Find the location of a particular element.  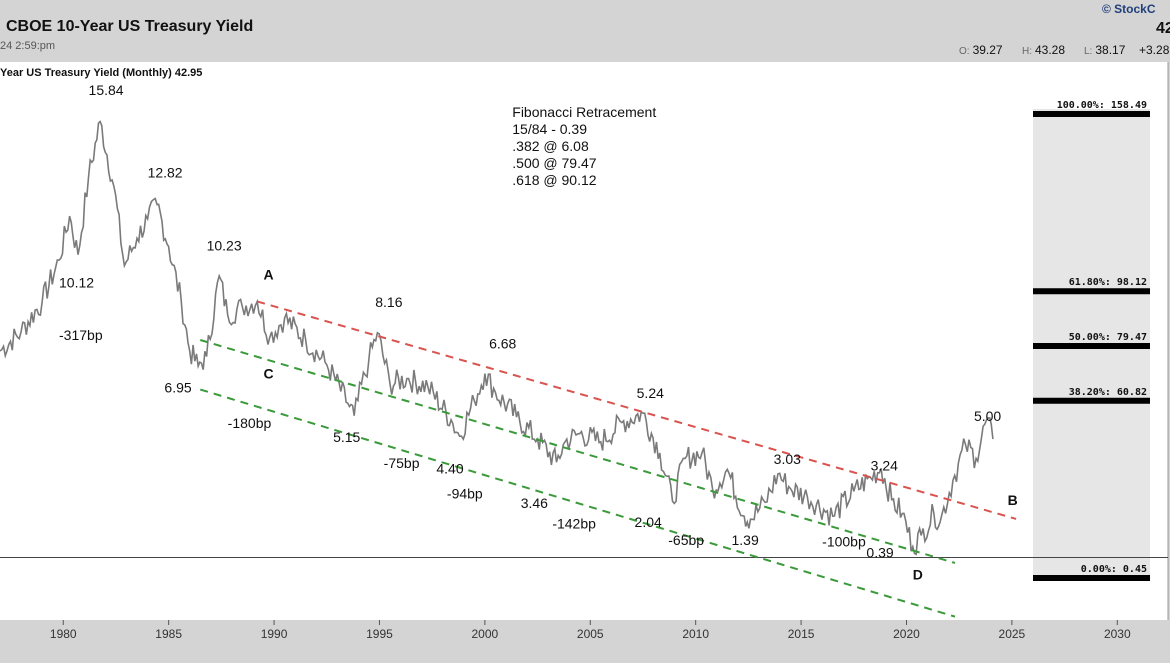

fib-note-line: .382 @ 6.08 is located at coordinates (550, 146).